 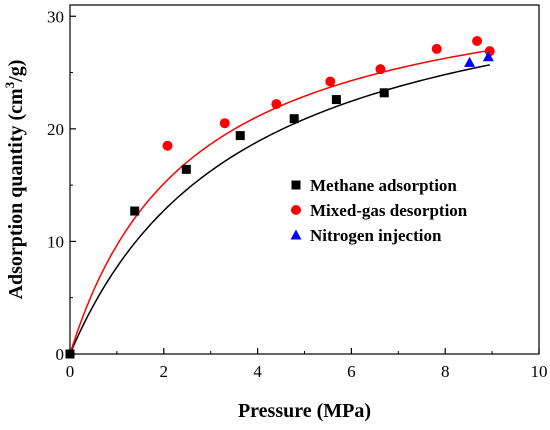 I want to click on x-tick-label: 10, so click(x=539, y=371).